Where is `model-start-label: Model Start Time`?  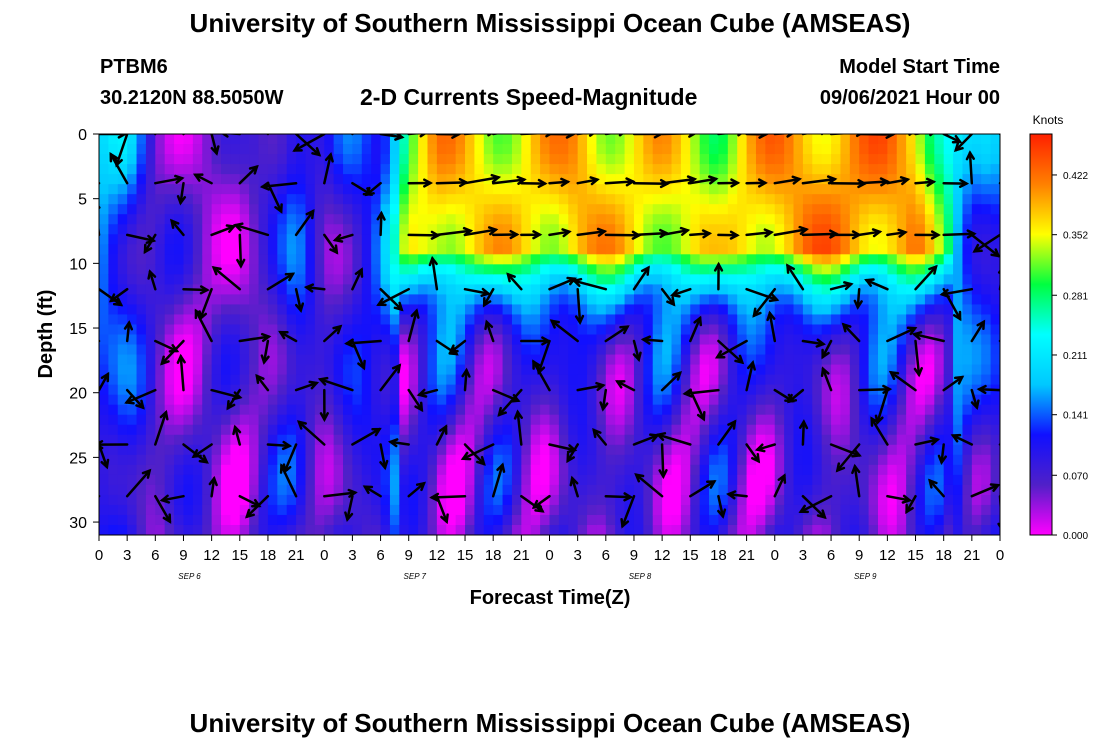
model-start-label: Model Start Time is located at coordinates (919, 67).